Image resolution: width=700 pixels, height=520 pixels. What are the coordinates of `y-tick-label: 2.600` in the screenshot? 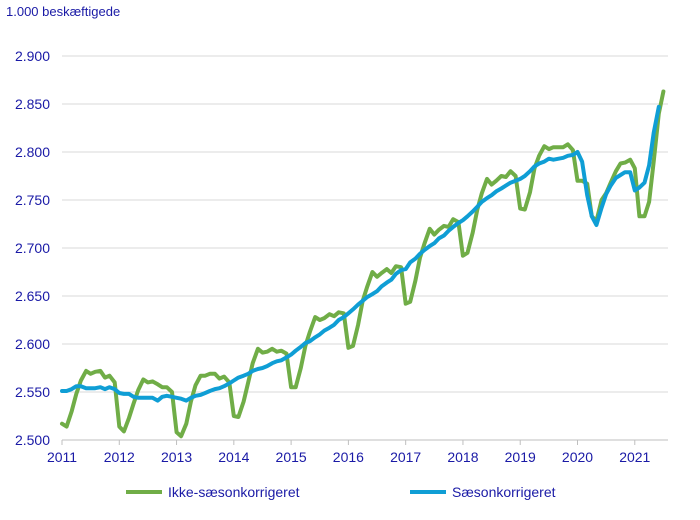 It's located at (32, 344).